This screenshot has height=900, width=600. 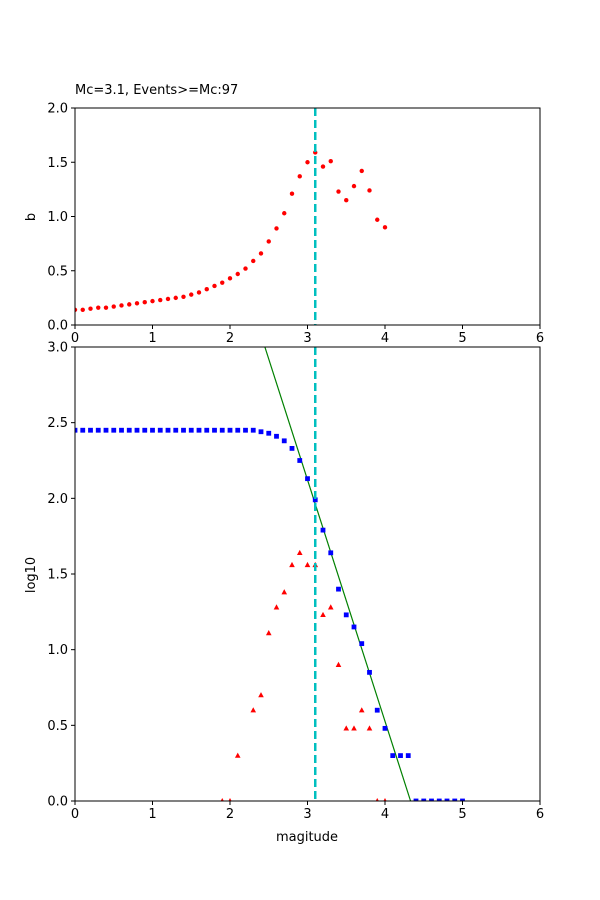 I want to click on x-tick-label: 3, so click(x=307, y=338).